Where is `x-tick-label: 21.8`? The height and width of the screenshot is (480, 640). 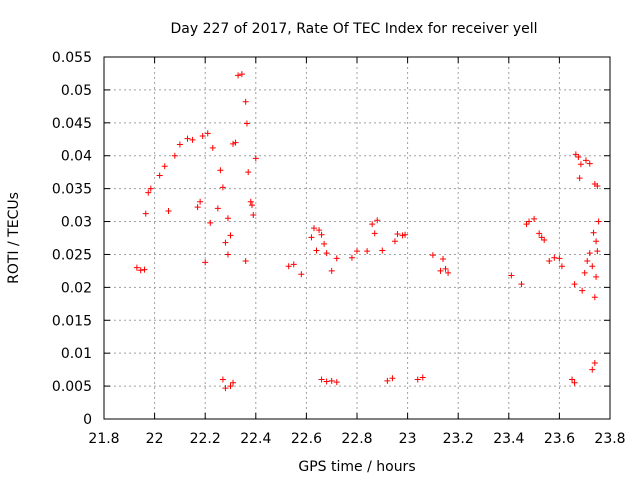
x-tick-label: 21.8 is located at coordinates (103, 439).